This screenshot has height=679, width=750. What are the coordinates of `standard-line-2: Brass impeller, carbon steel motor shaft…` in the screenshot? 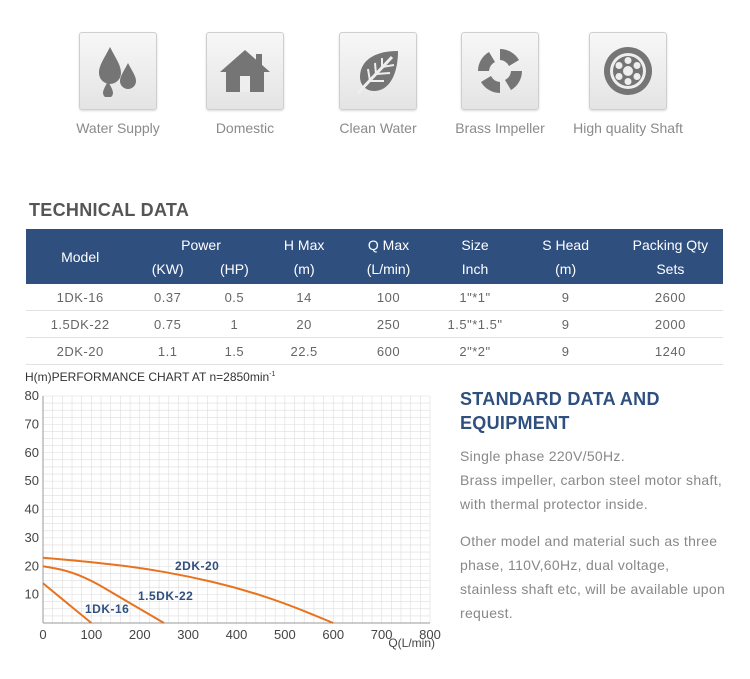 It's located at (591, 492).